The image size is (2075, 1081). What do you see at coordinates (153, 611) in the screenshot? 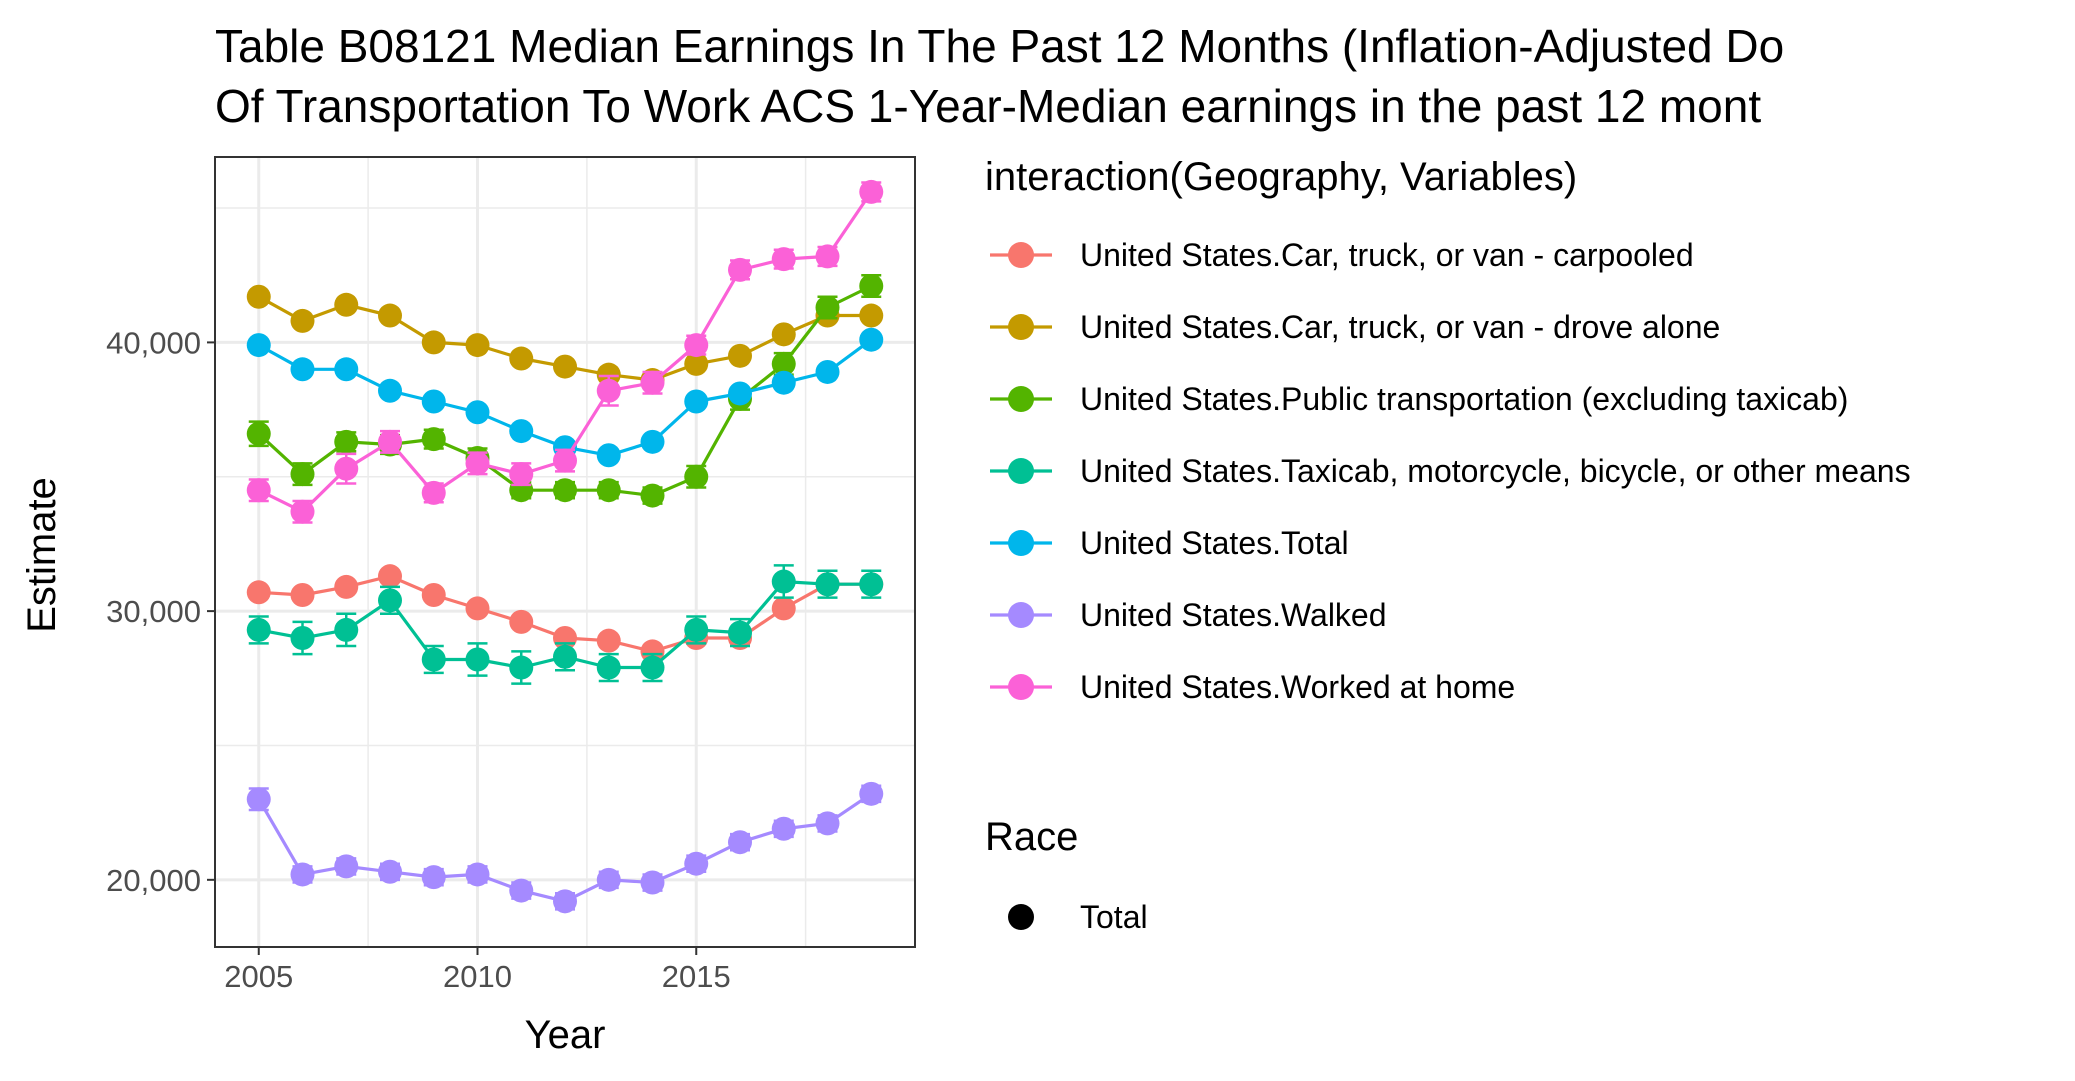
I see `y-tick-label: 30,000` at bounding box center [153, 611].